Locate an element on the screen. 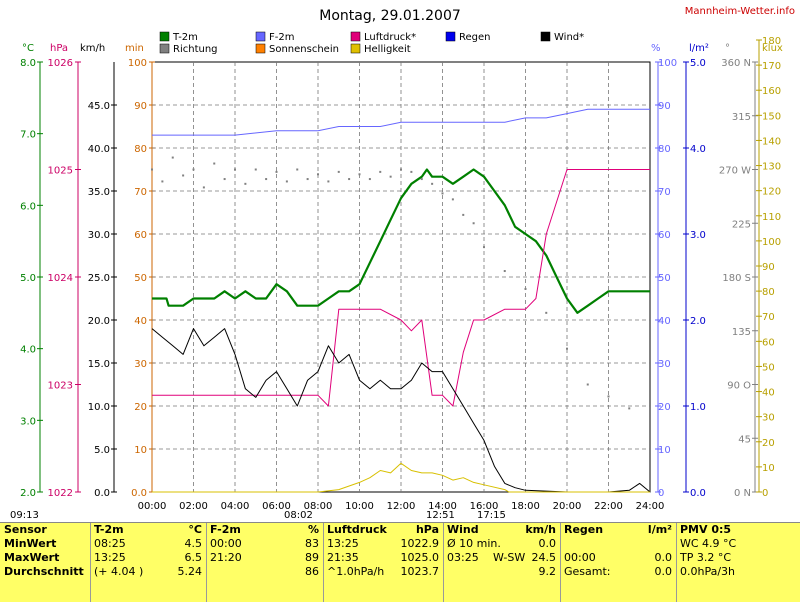  klux-axis-tick-label: 10 is located at coordinates (768, 468).